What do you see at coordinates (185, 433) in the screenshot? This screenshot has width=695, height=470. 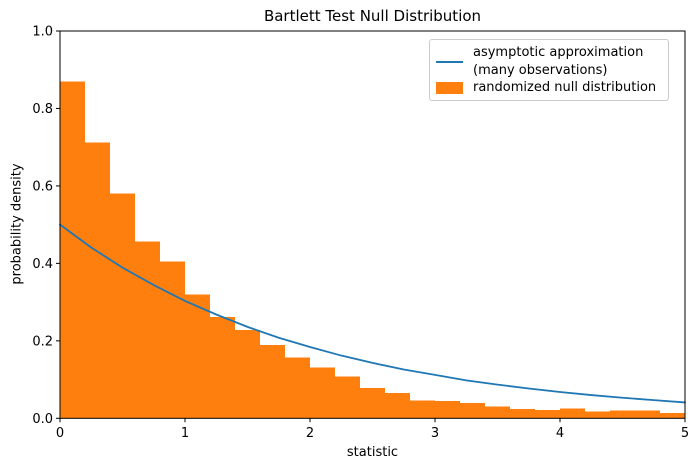 I see `x-tick-label: 1` at bounding box center [185, 433].